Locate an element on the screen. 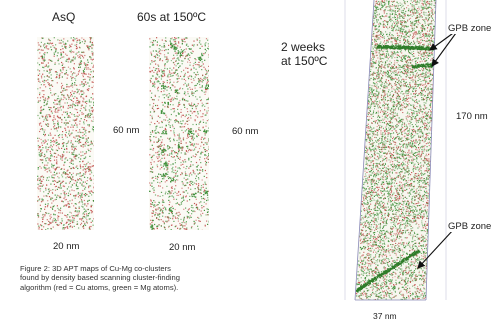 The width and height of the screenshot is (502, 323). height-label-60s-left: 60 nm is located at coordinates (126, 130).